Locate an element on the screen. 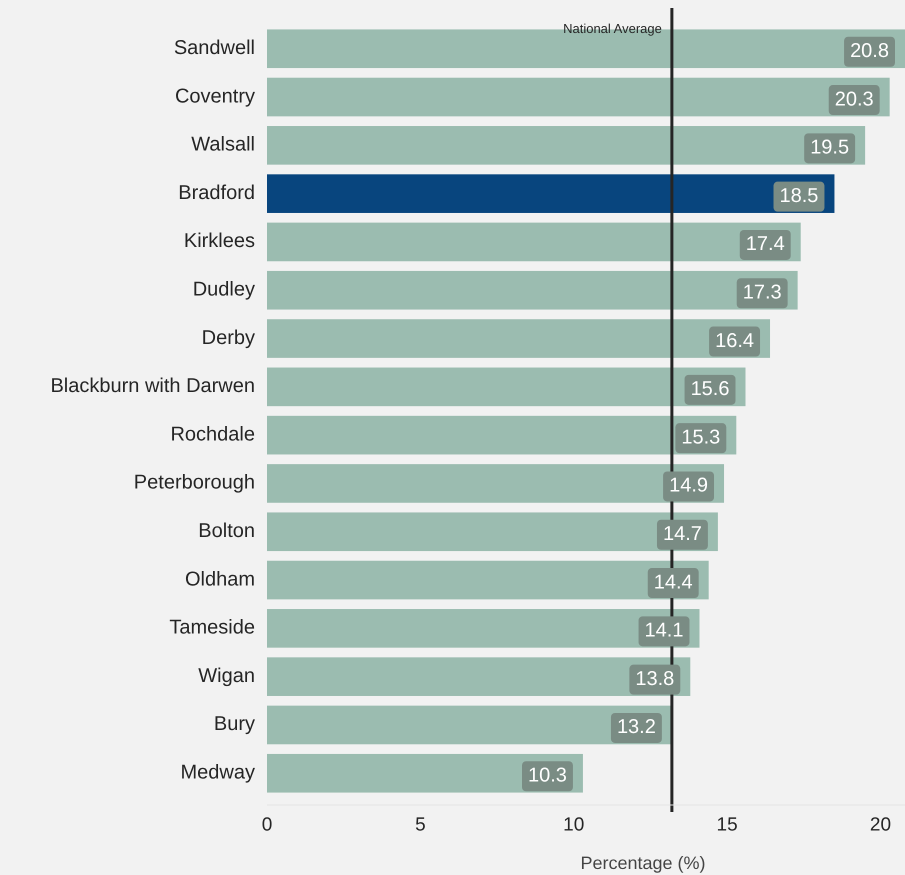 The height and width of the screenshot is (875, 905). data-label: 20.3 is located at coordinates (854, 99).